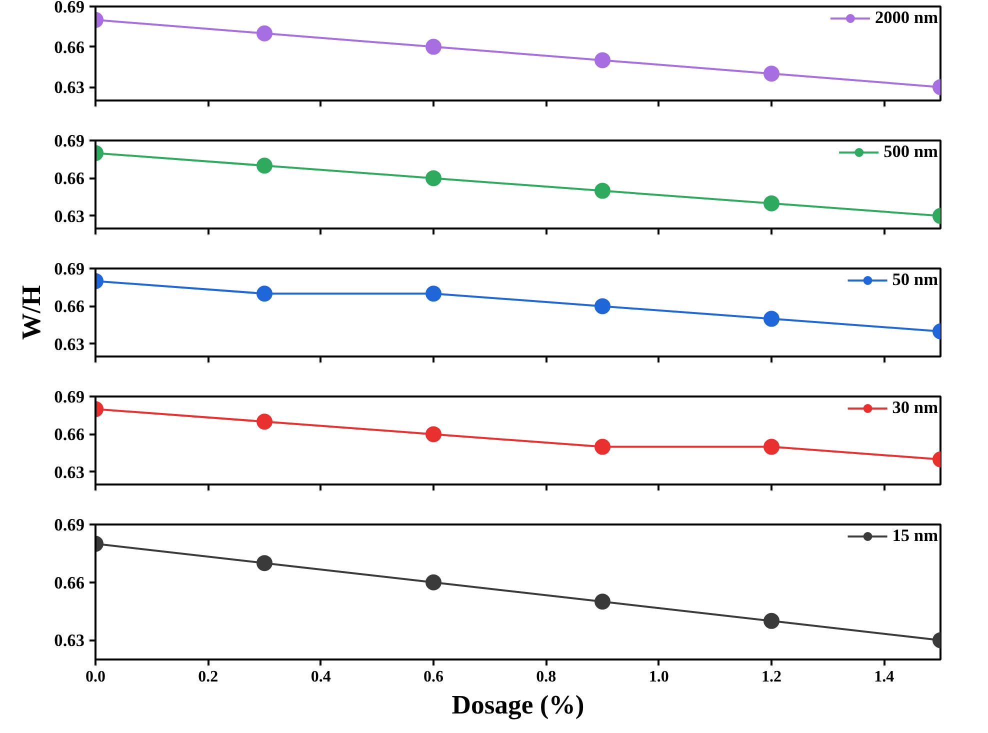  I want to click on x-tick-label: 1.4, so click(884, 677).